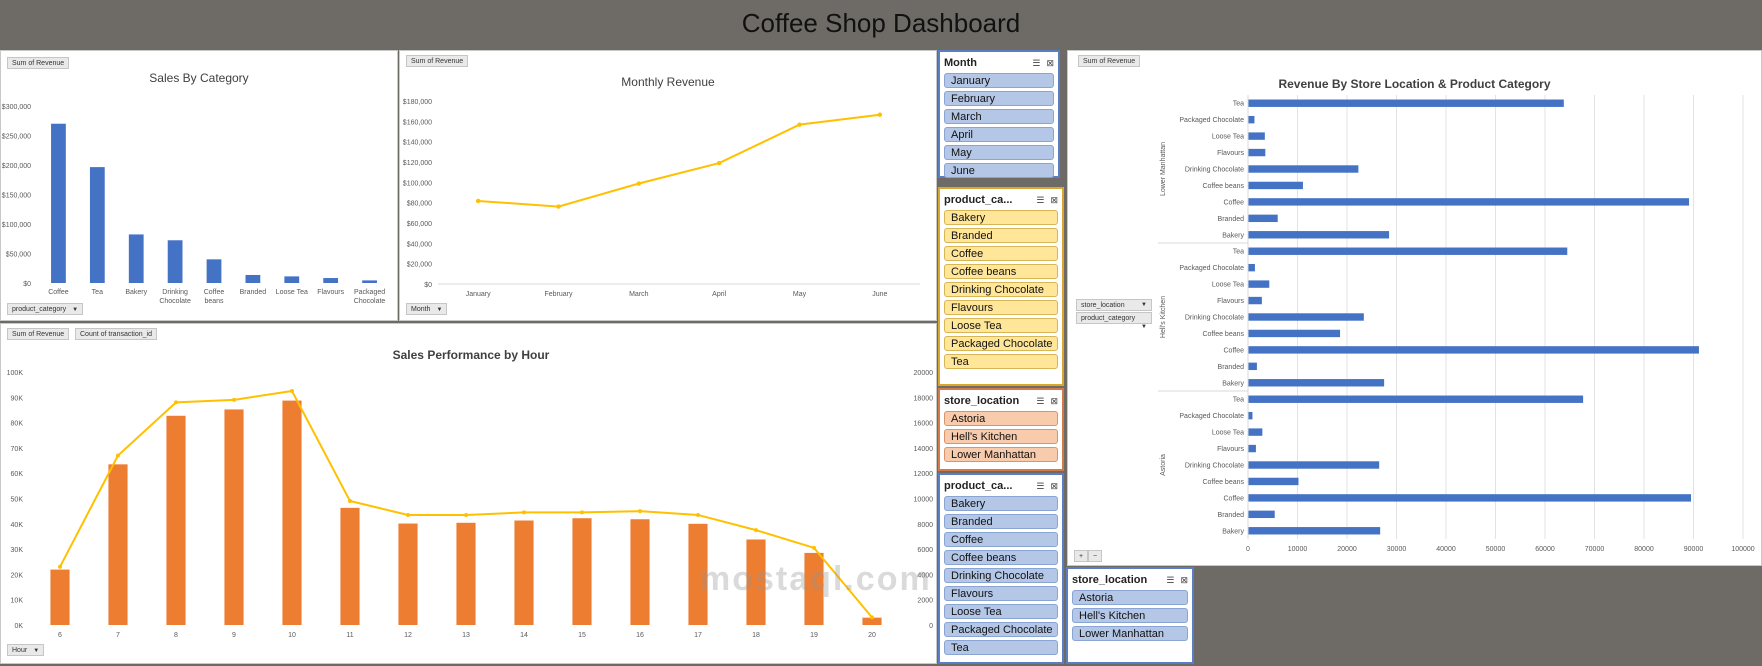  I want to click on slicer-item: April, so click(999, 134).